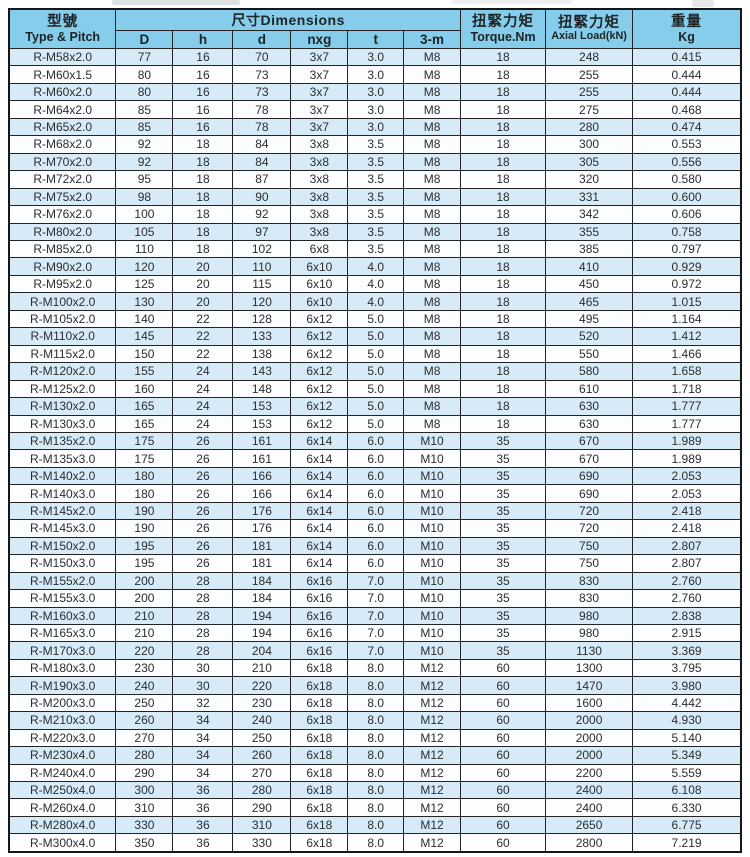 The height and width of the screenshot is (857, 750). What do you see at coordinates (503, 668) in the screenshot?
I see `table-cell: 60` at bounding box center [503, 668].